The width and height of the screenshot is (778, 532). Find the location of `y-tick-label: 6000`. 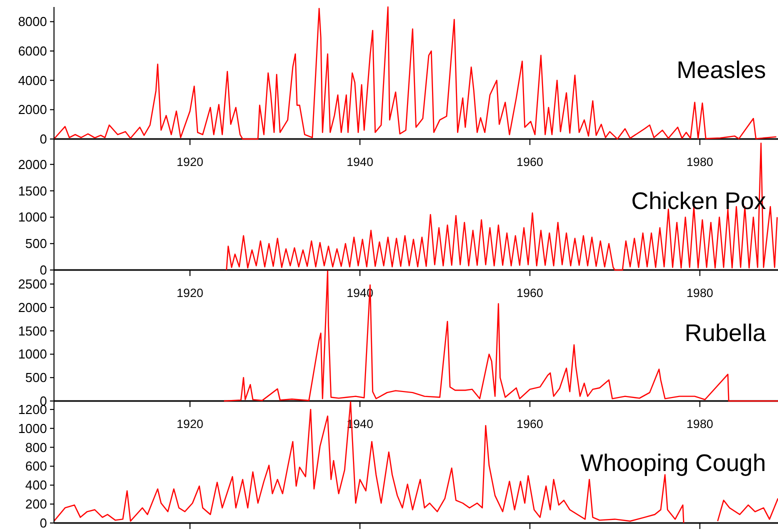

y-tick-label: 6000 is located at coordinates (32, 51).